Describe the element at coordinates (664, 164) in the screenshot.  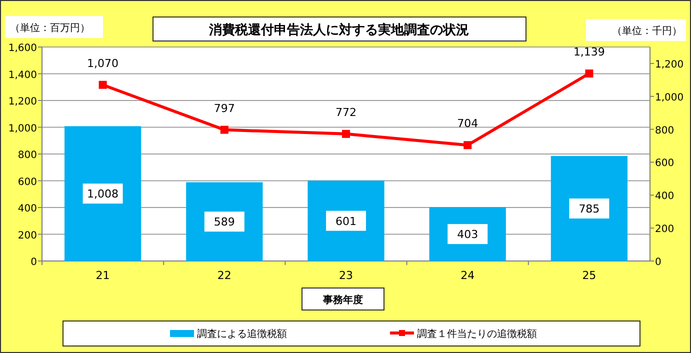
I see `y2-tick-label: 600` at that location.